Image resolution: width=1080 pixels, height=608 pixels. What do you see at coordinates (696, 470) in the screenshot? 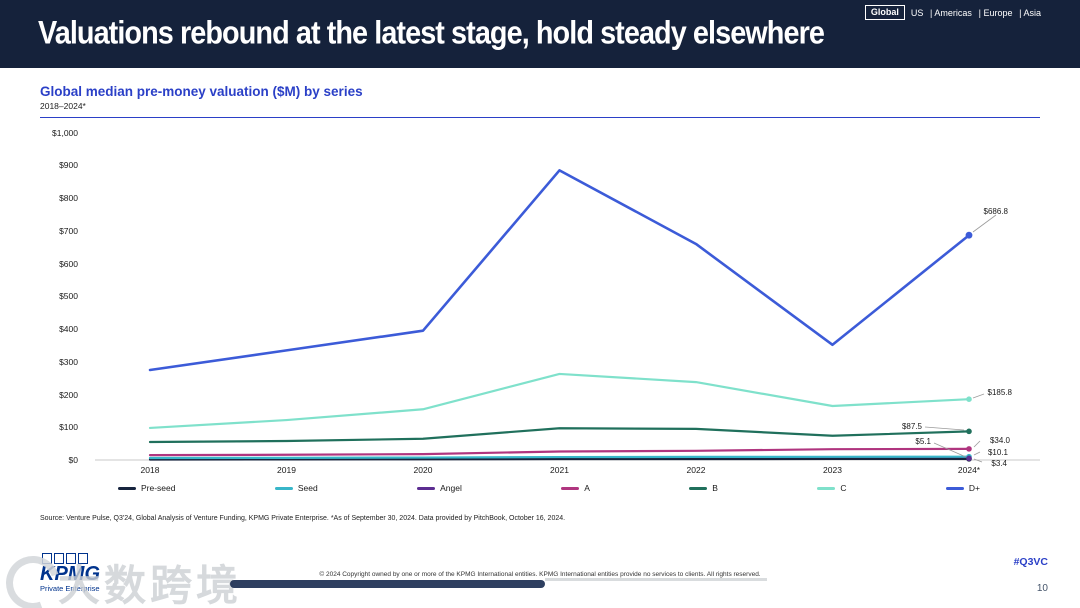
I see `x-axis-tick: 2022` at bounding box center [696, 470].